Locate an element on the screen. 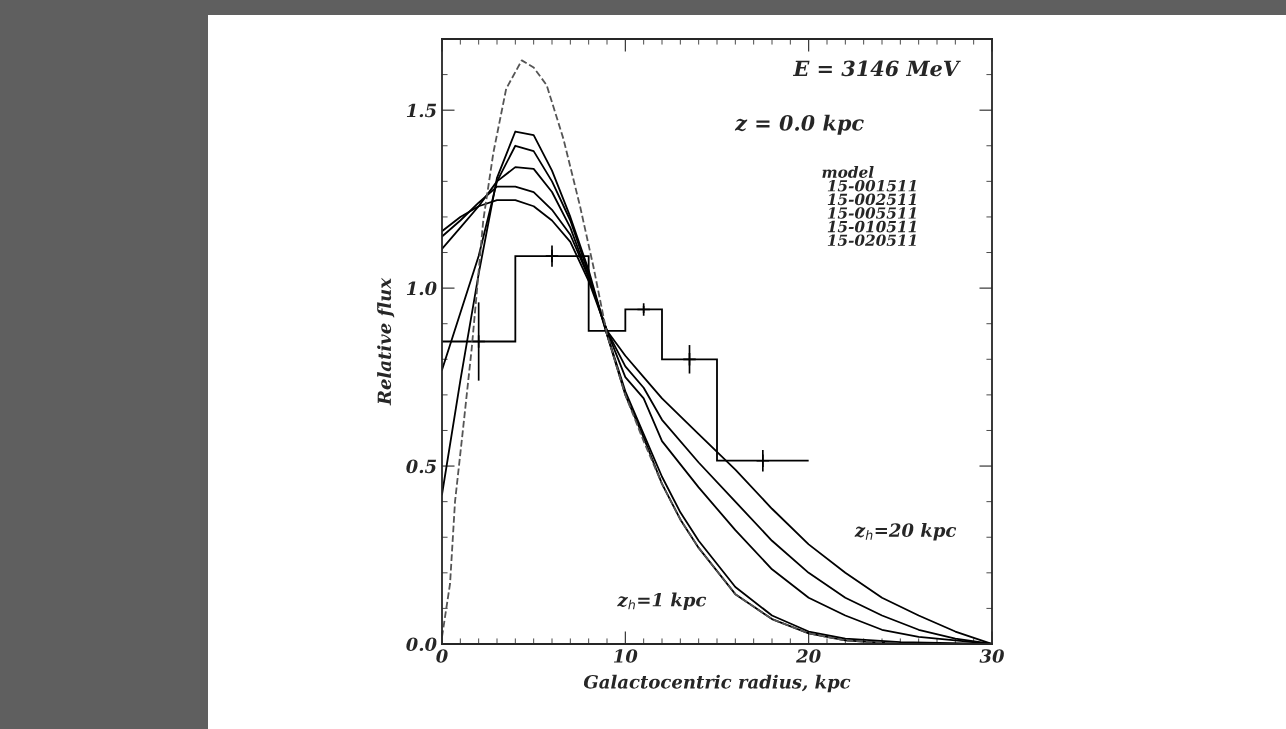 Image resolution: width=1286 pixels, height=729 pixels. x-tick-label: 10 is located at coordinates (625, 656).